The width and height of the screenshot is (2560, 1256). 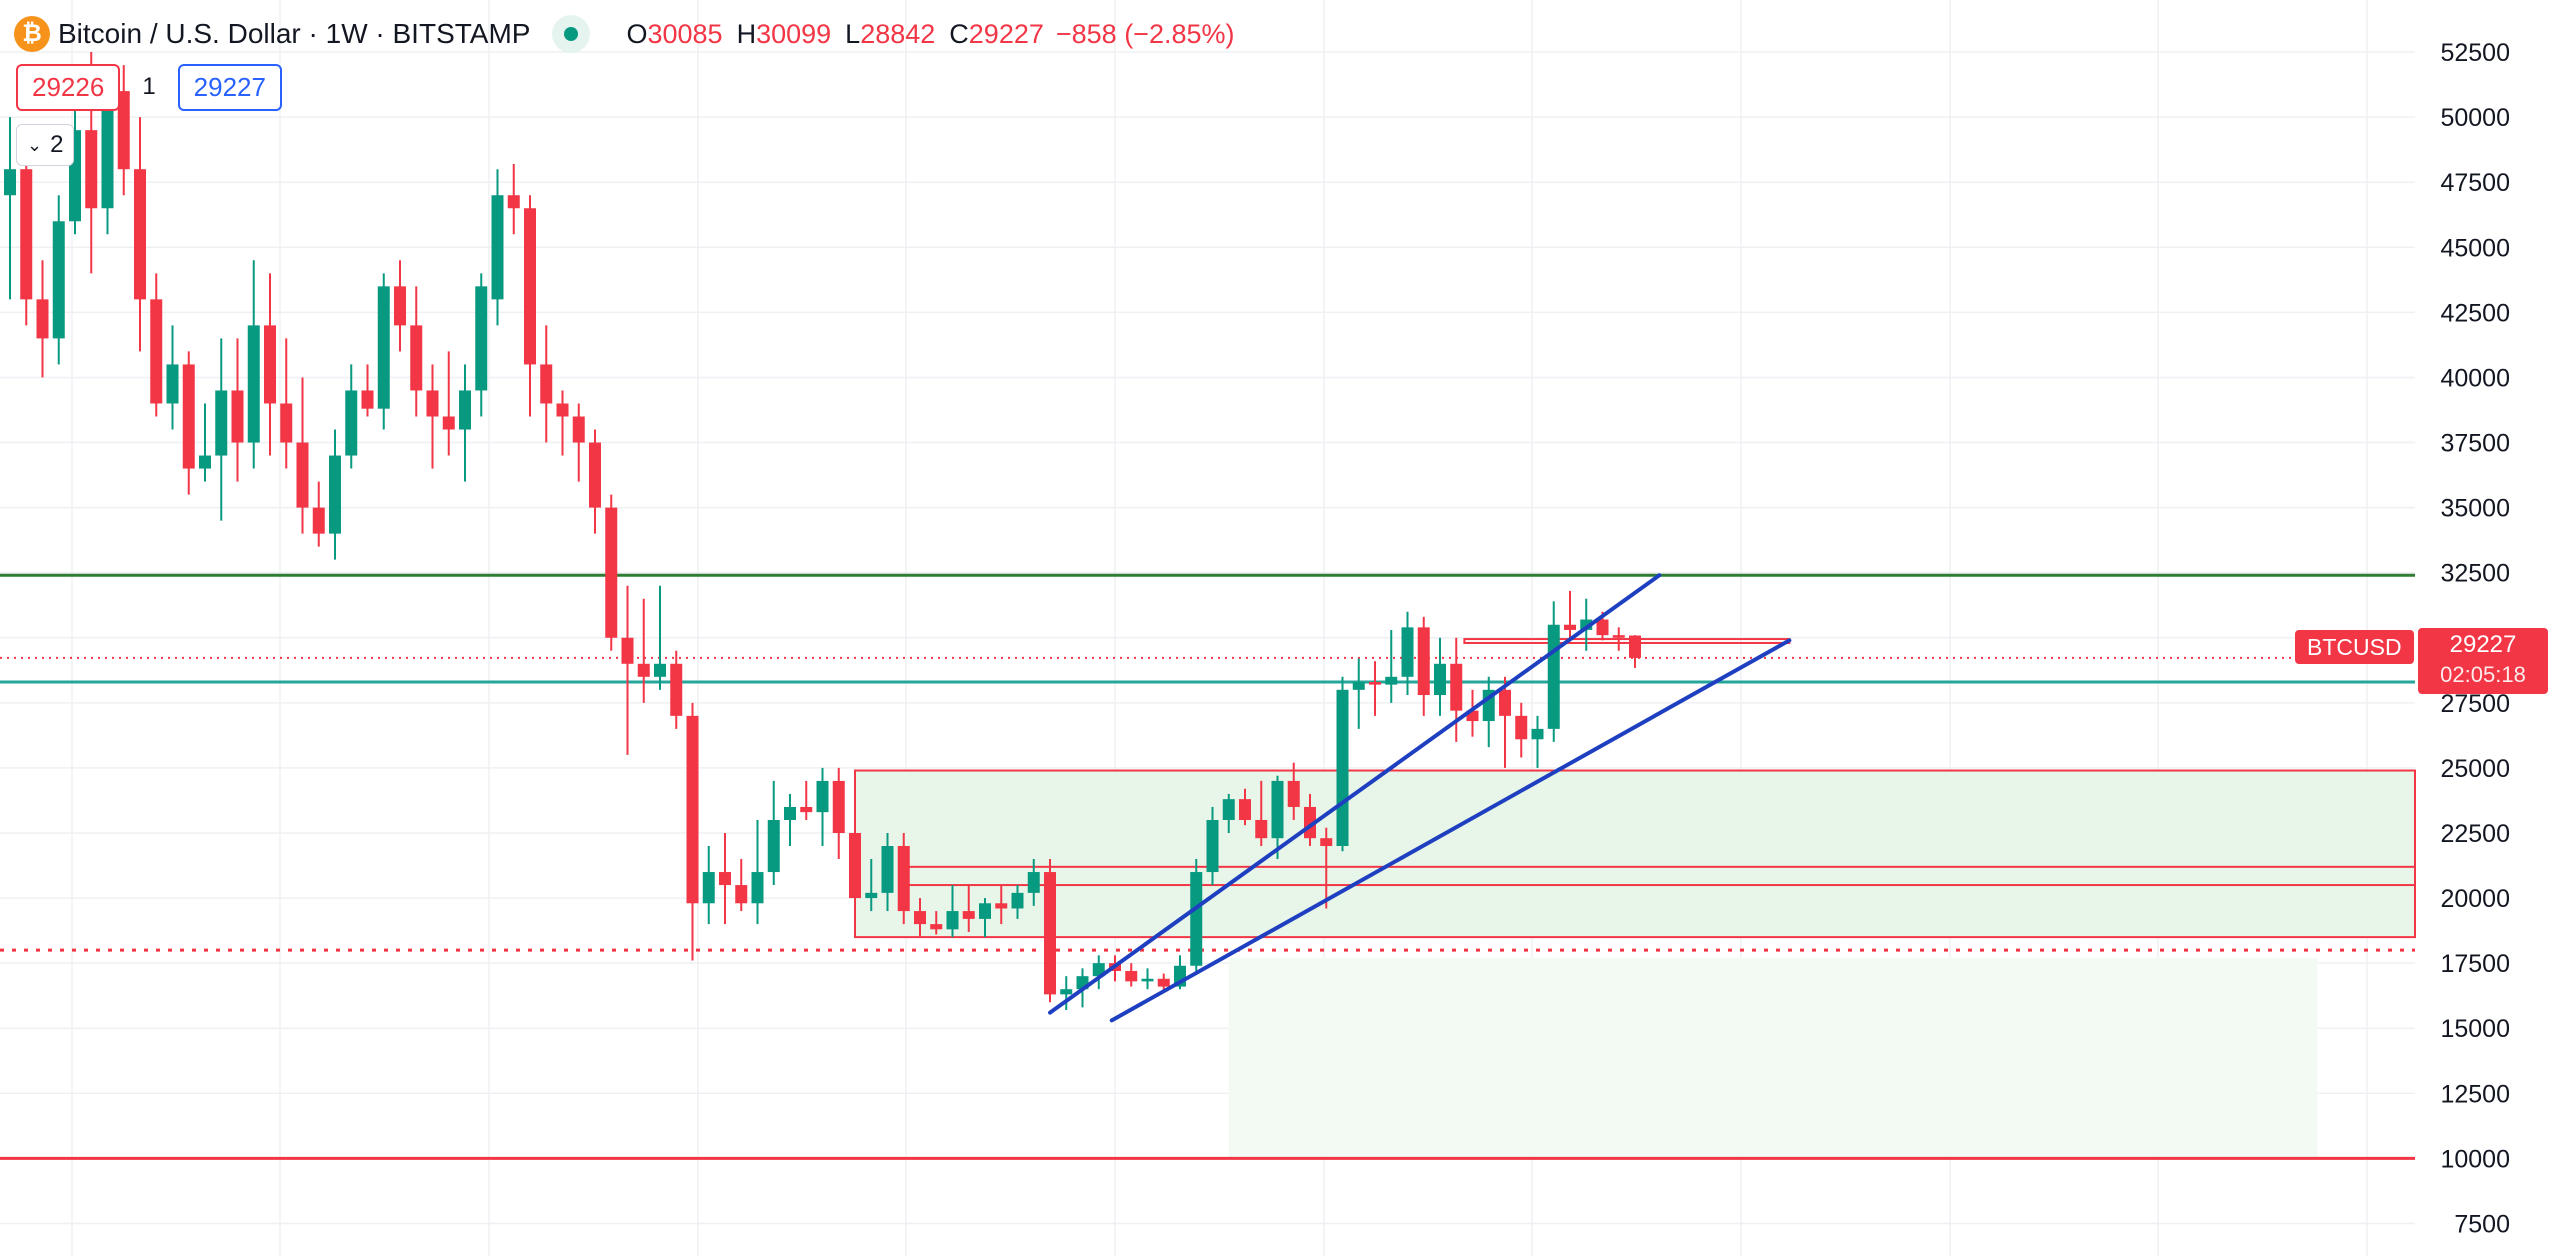 What do you see at coordinates (2483, 674) in the screenshot?
I see `bar-countdown: 02:05:18` at bounding box center [2483, 674].